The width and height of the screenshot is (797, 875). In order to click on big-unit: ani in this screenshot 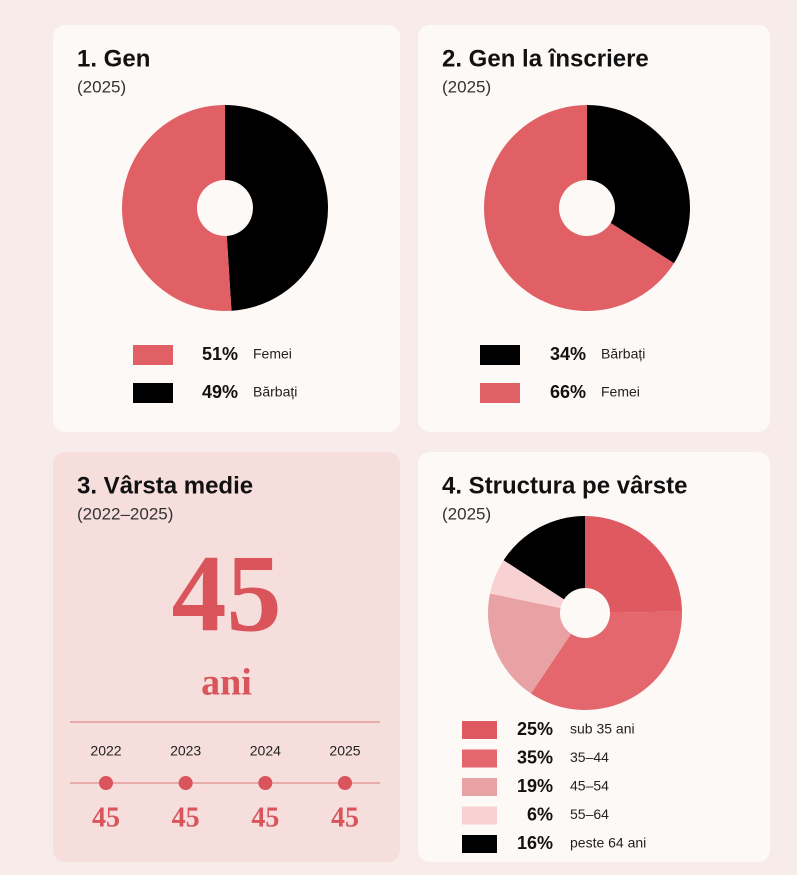, I will do `click(226, 683)`.